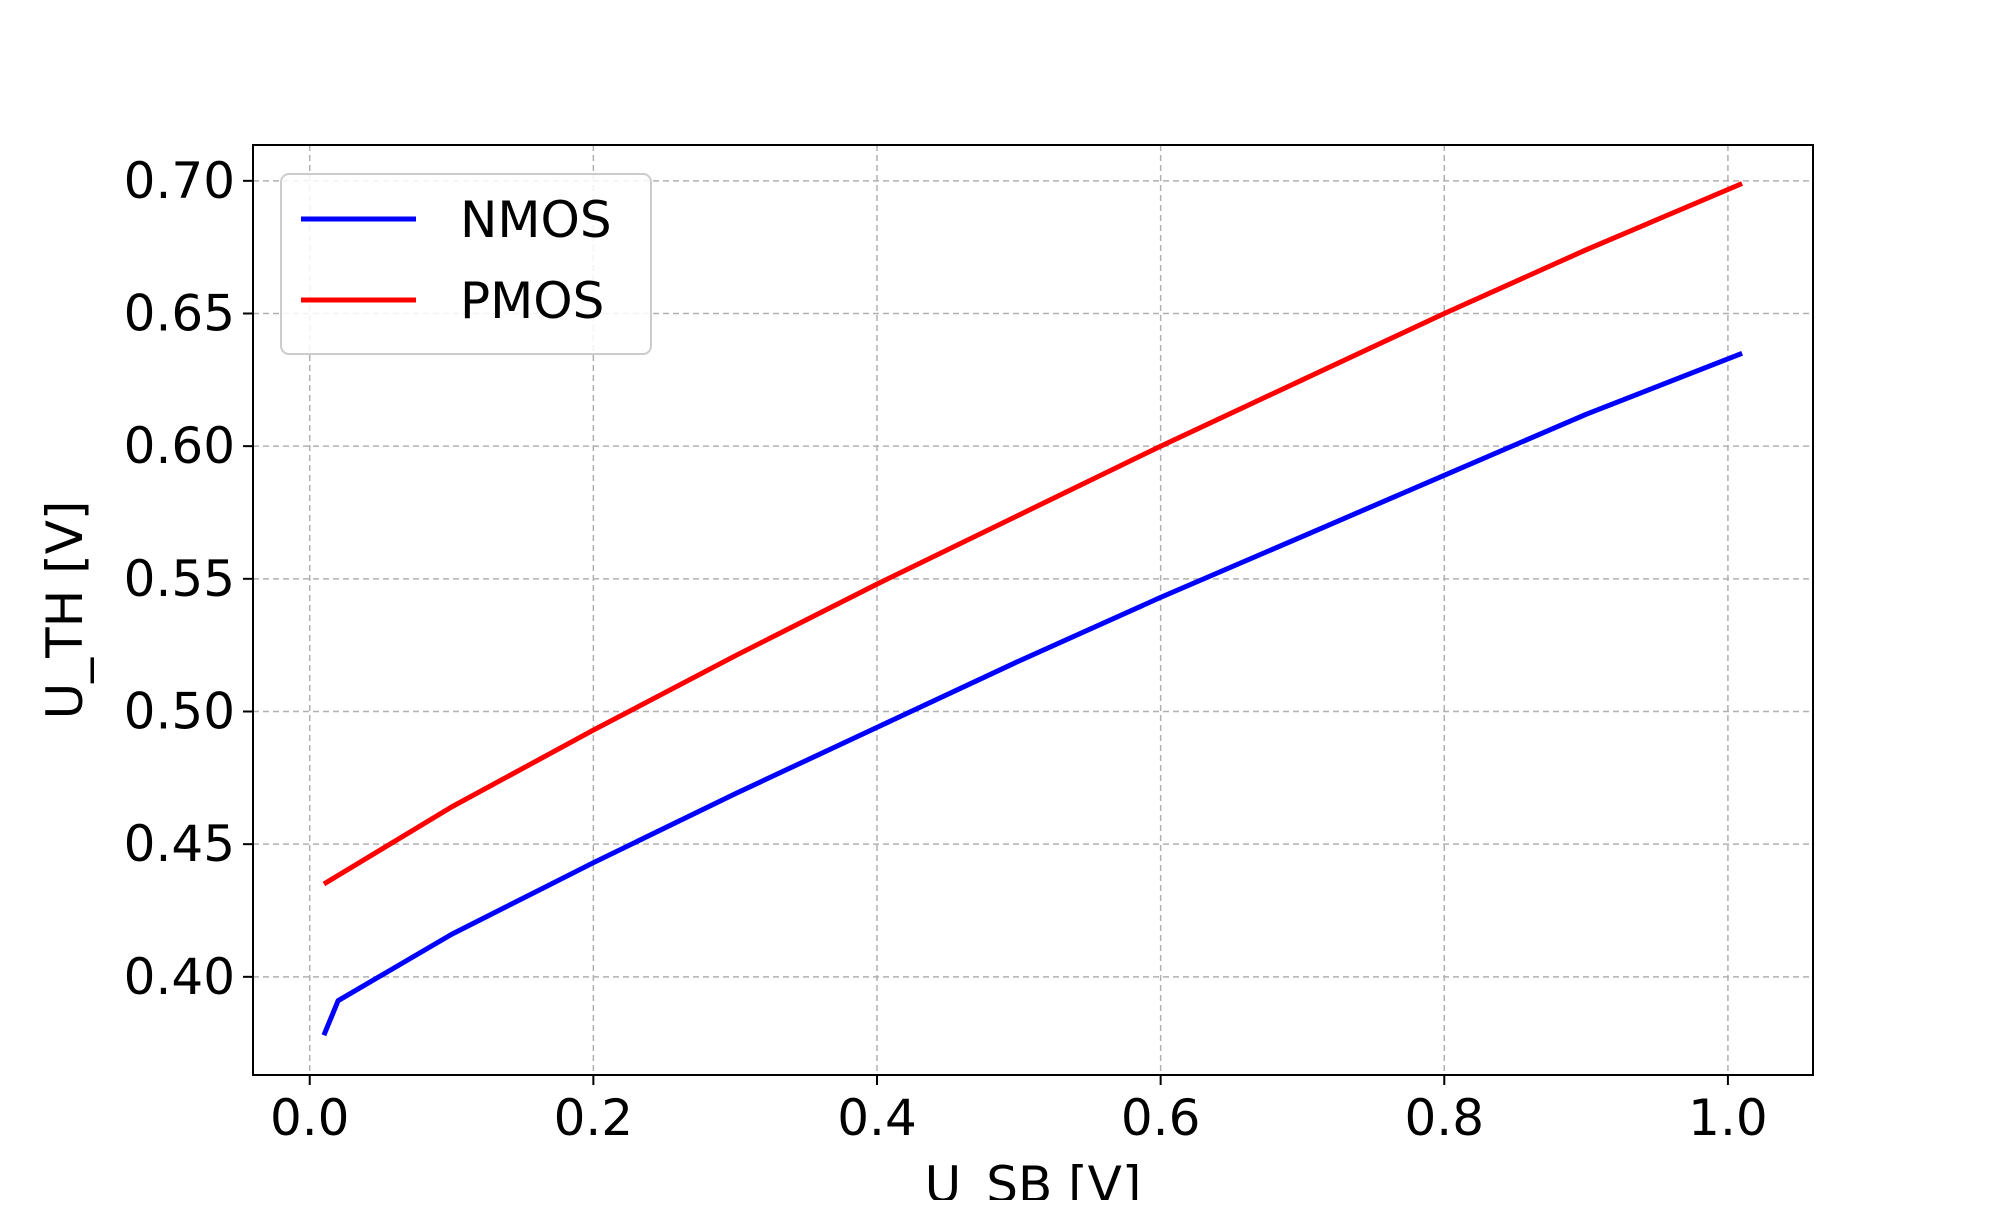  I want to click on y-axis-ticks: 0.40 0.45 0.50 0.55 0.60 0.65 0.70, so click(188, 579).